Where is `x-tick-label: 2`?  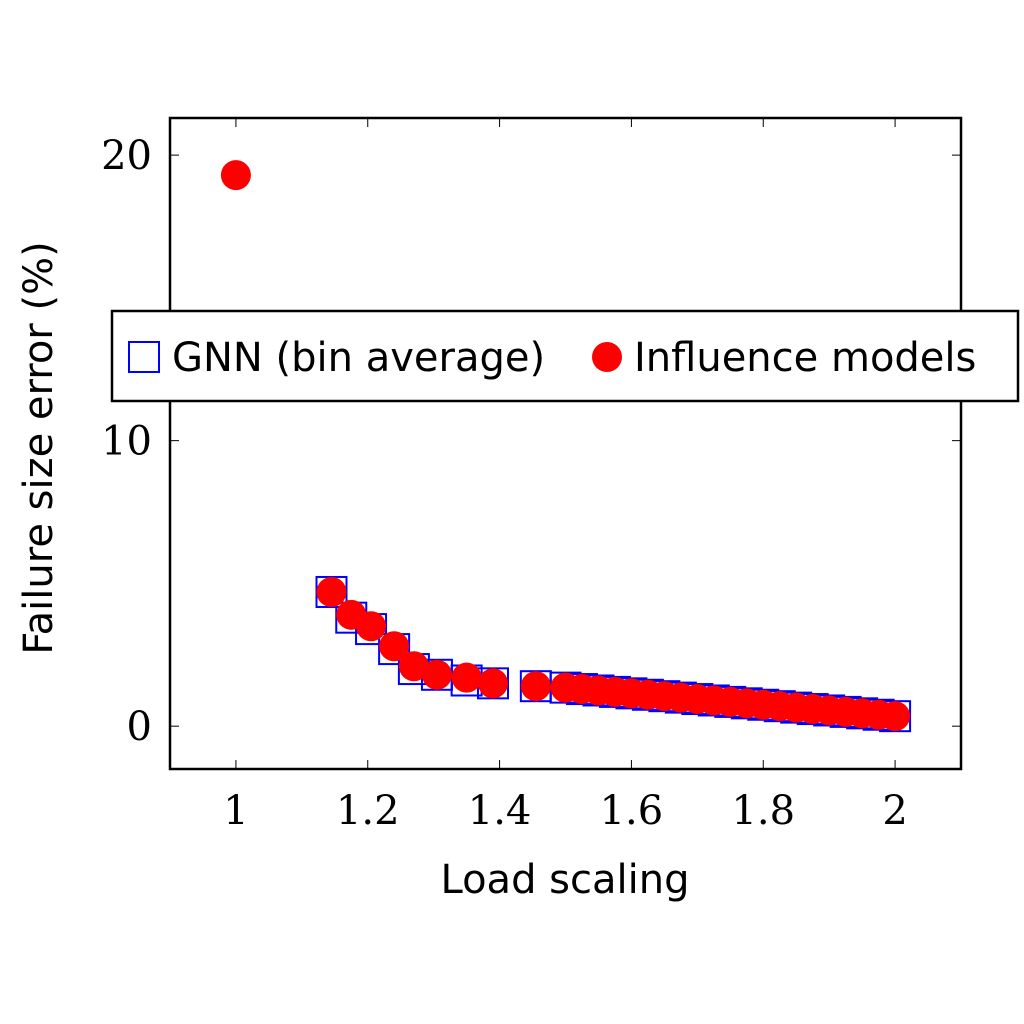 x-tick-label: 2 is located at coordinates (894, 811).